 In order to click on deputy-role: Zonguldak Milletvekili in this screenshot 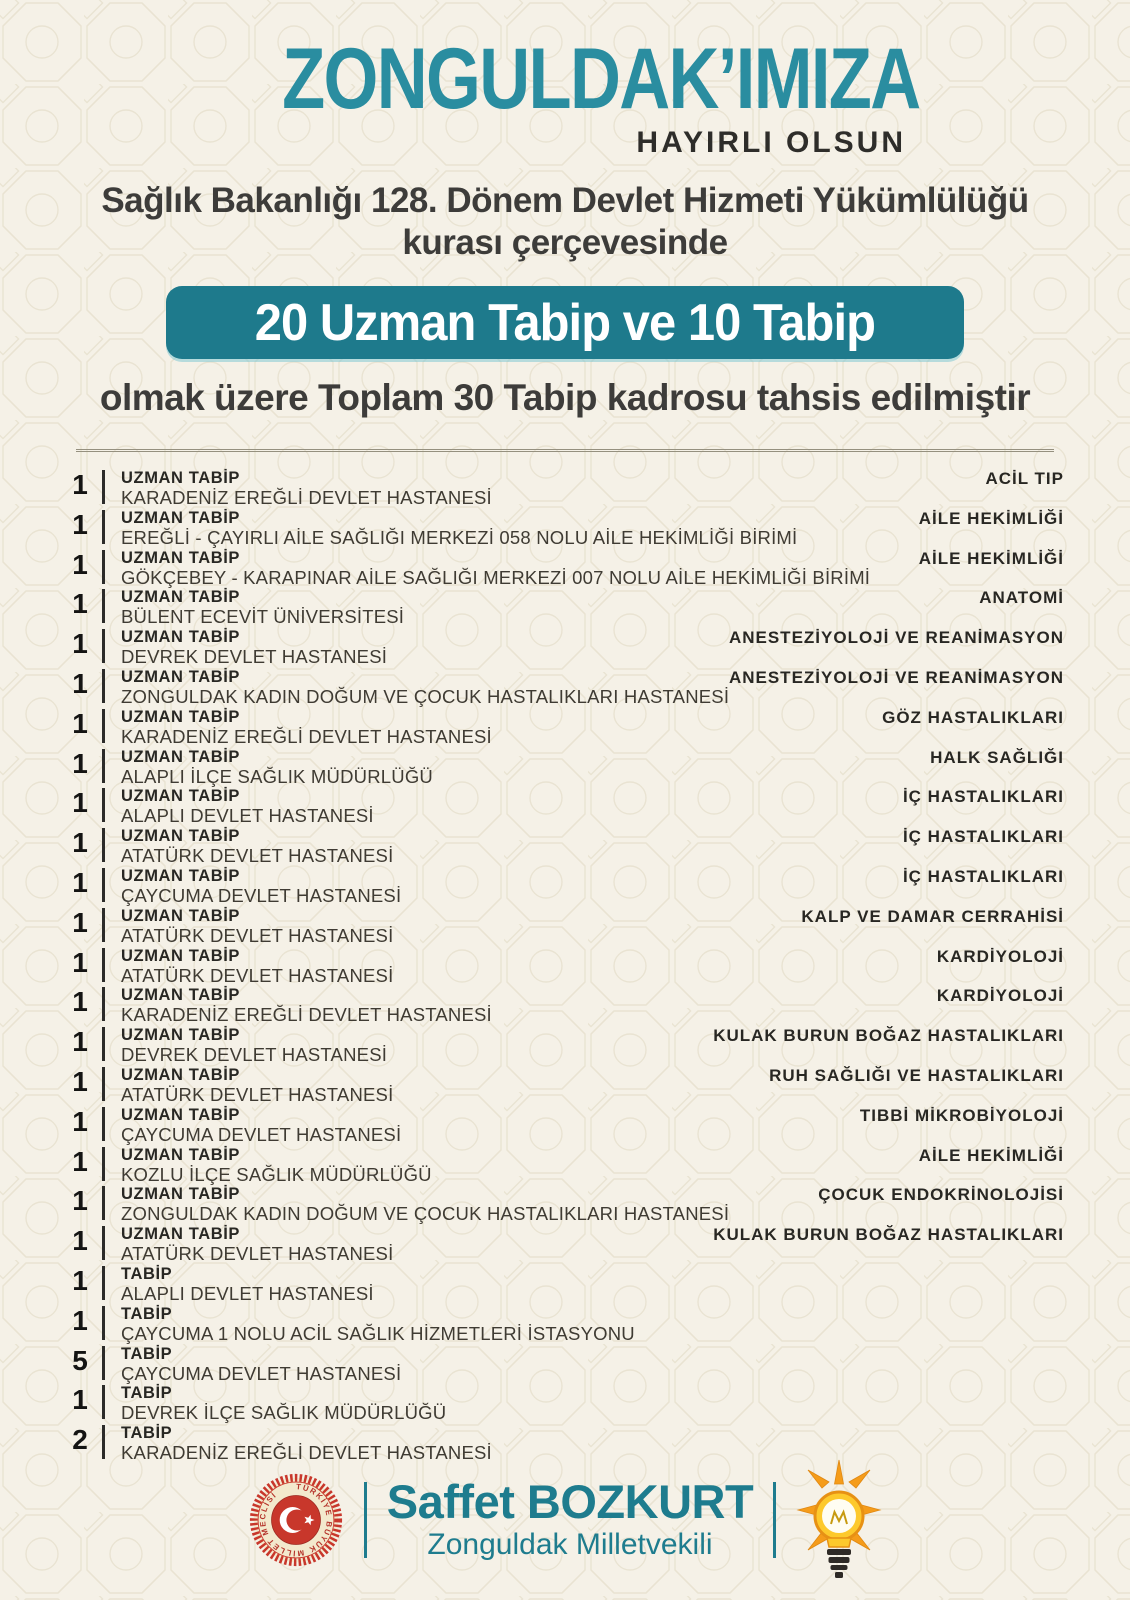, I will do `click(570, 1544)`.